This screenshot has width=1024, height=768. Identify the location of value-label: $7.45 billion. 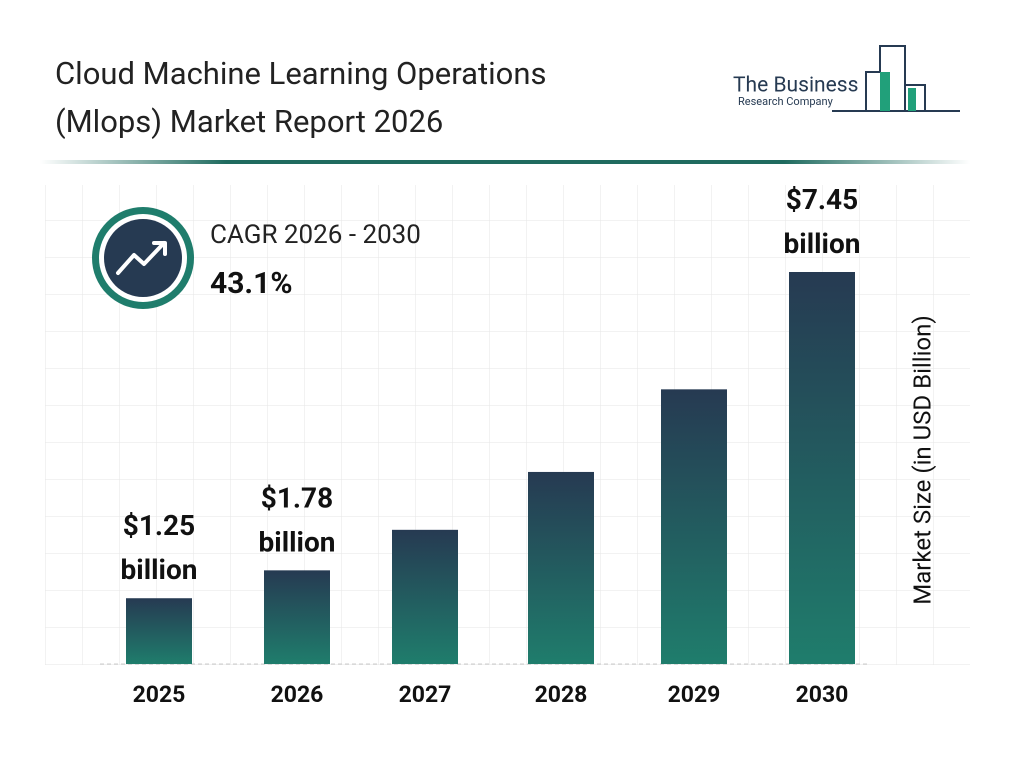
(822, 221).